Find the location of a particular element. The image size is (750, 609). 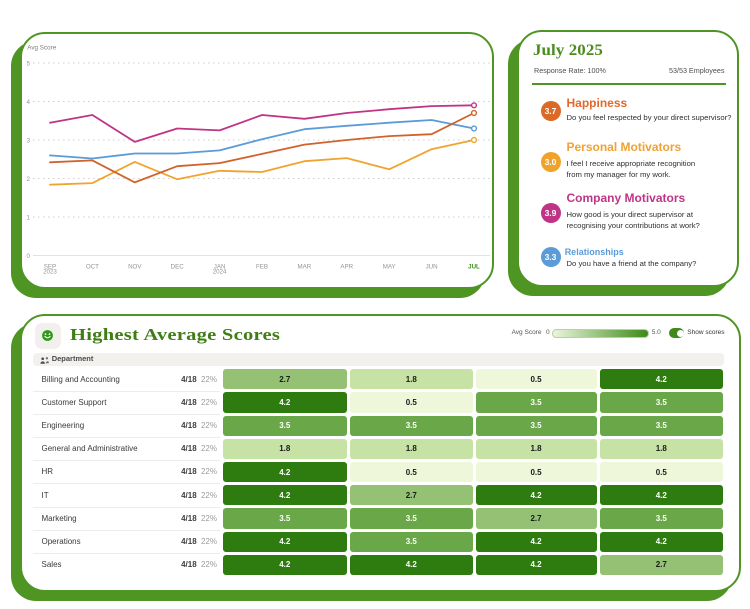

svg-text: MAR is located at coordinates (305, 266).